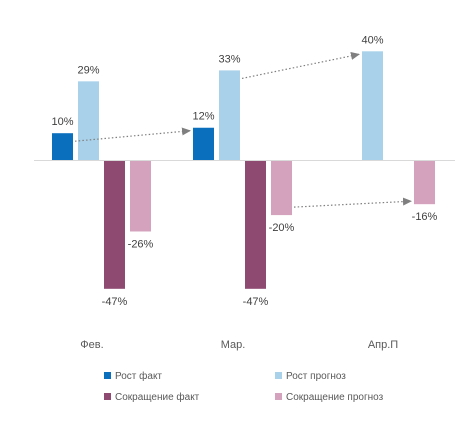 The height and width of the screenshot is (434, 457). What do you see at coordinates (203, 117) in the screenshot?
I see `data-label: 12%` at bounding box center [203, 117].